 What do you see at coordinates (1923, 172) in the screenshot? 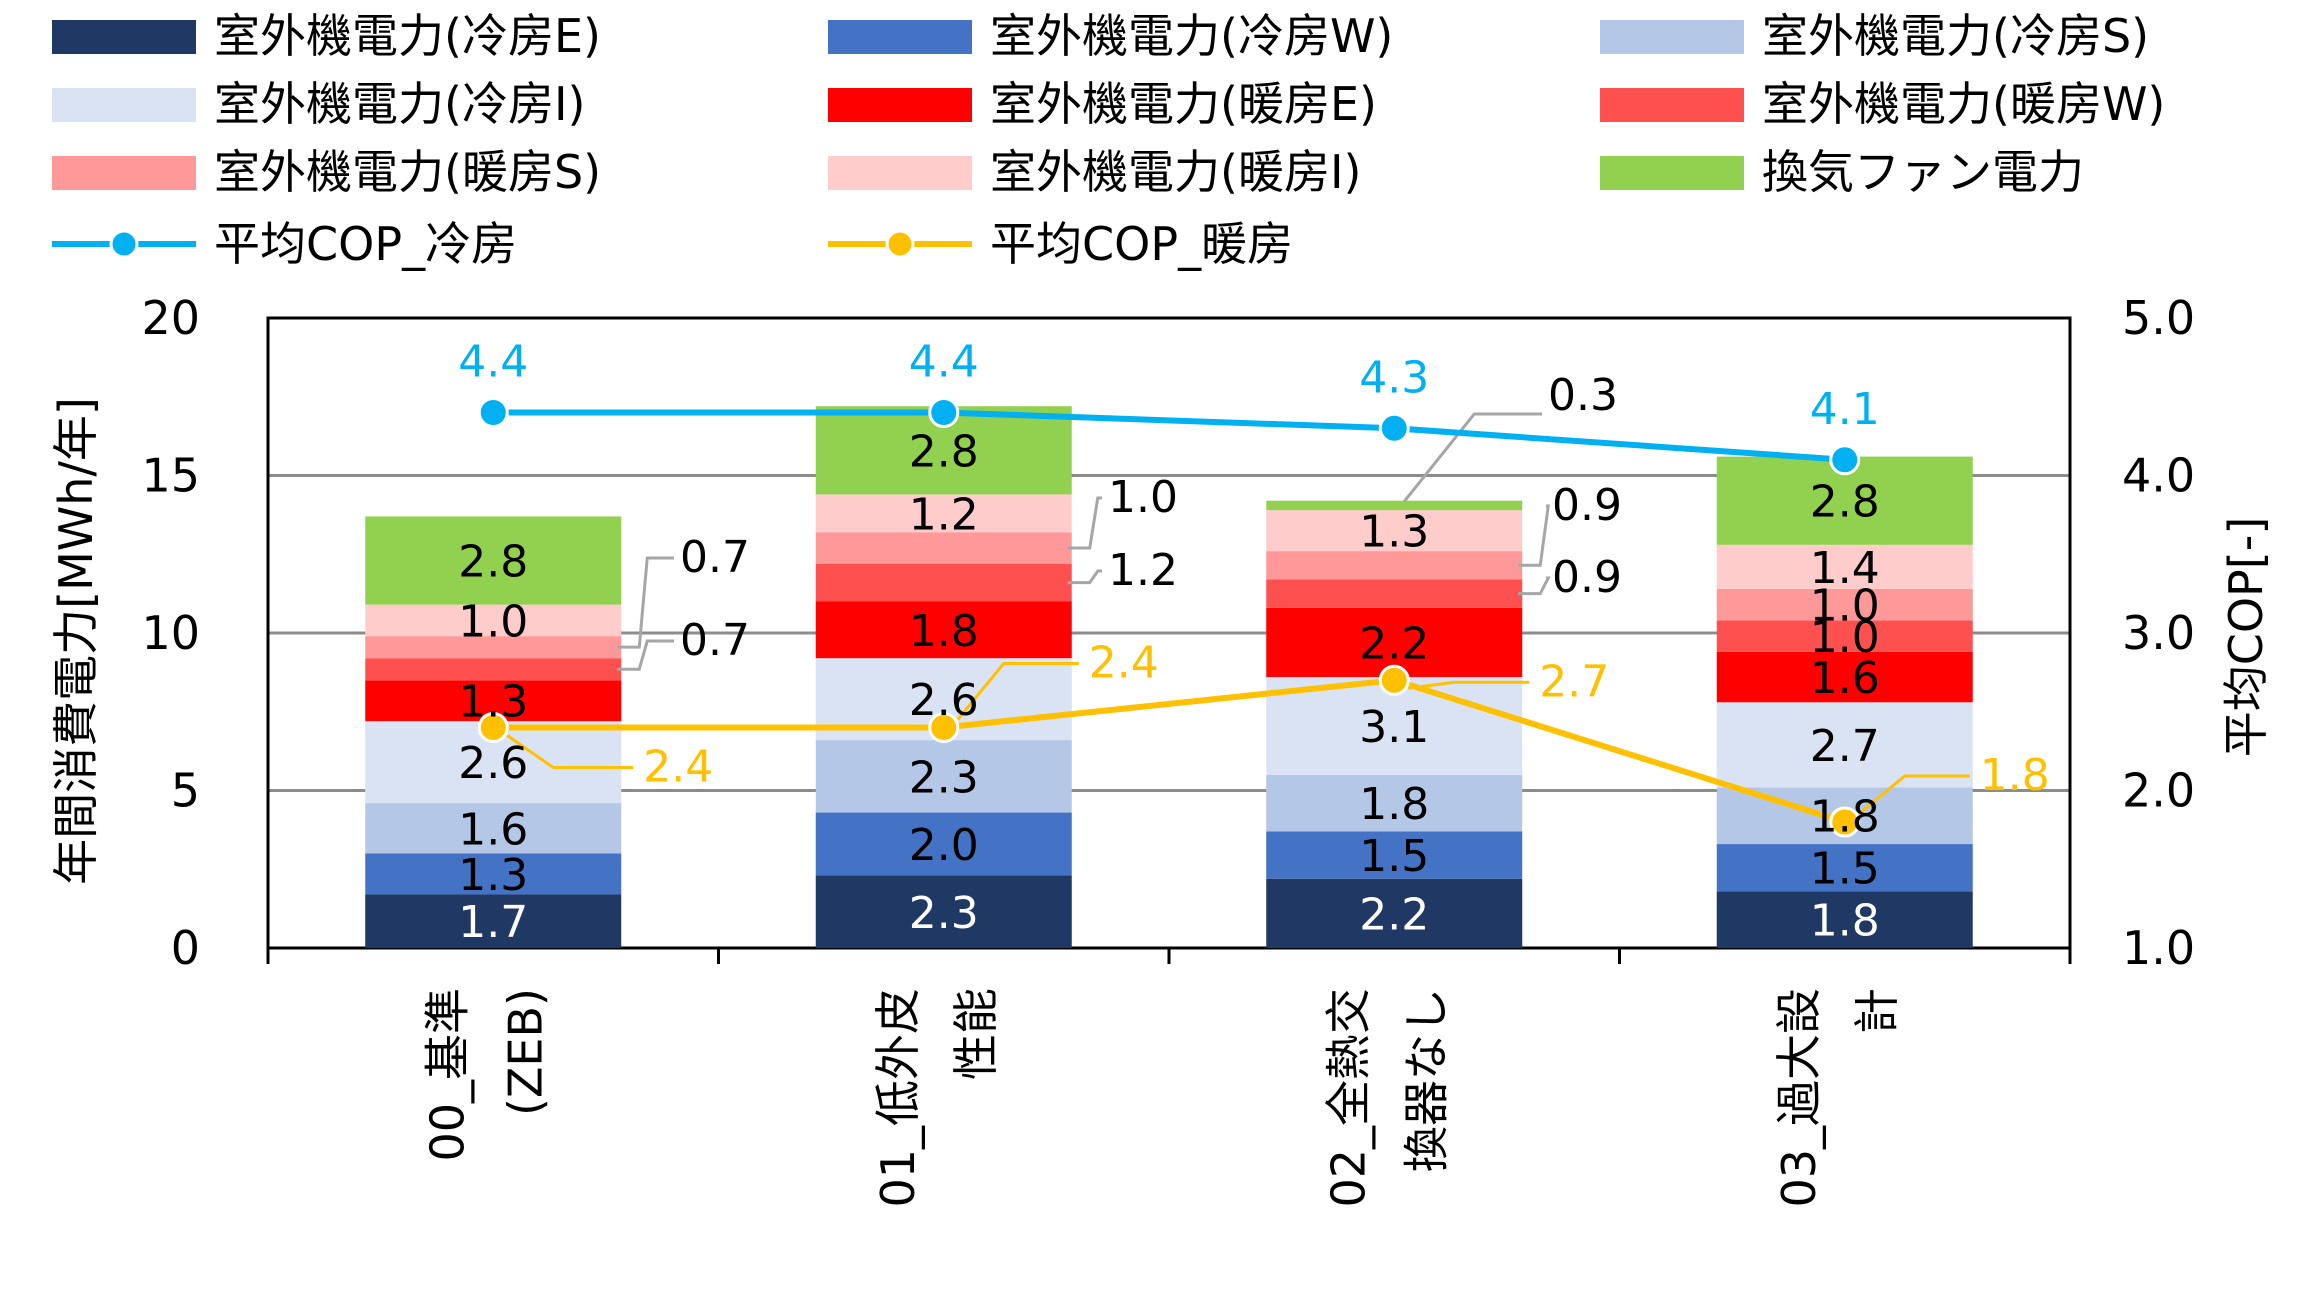
I see `legend-label: 換気ファン電力` at bounding box center [1923, 172].